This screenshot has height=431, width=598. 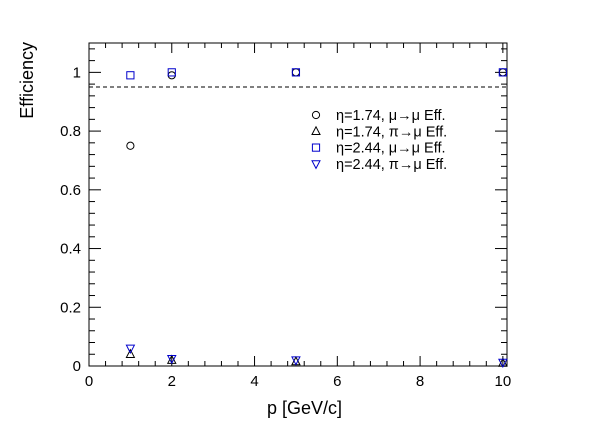 What do you see at coordinates (77, 72) in the screenshot?
I see `y-tick-label: 1` at bounding box center [77, 72].